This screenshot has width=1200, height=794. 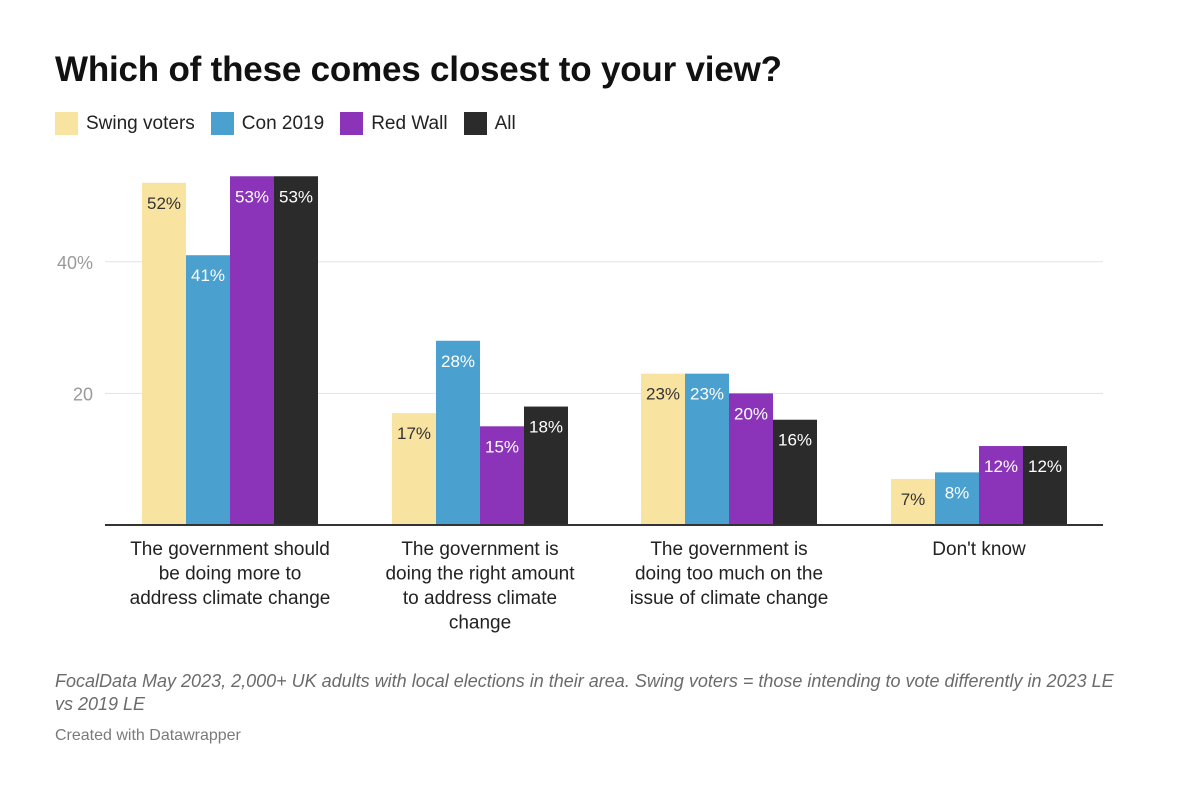 I want to click on x-category-label-1-line-3: address climate change, so click(x=230, y=598).